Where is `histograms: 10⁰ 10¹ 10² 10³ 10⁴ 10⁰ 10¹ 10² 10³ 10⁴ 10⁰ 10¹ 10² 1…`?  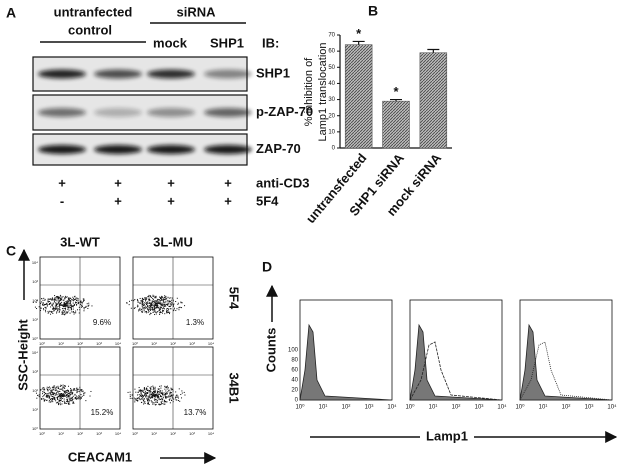
histograms: 10⁰ 10¹ 10² 10³ 10⁴ 10⁰ 10¹ 10² 10³ 10⁴ 10⁰ 10¹ 10² 1… is located at coordinates (452, 355).